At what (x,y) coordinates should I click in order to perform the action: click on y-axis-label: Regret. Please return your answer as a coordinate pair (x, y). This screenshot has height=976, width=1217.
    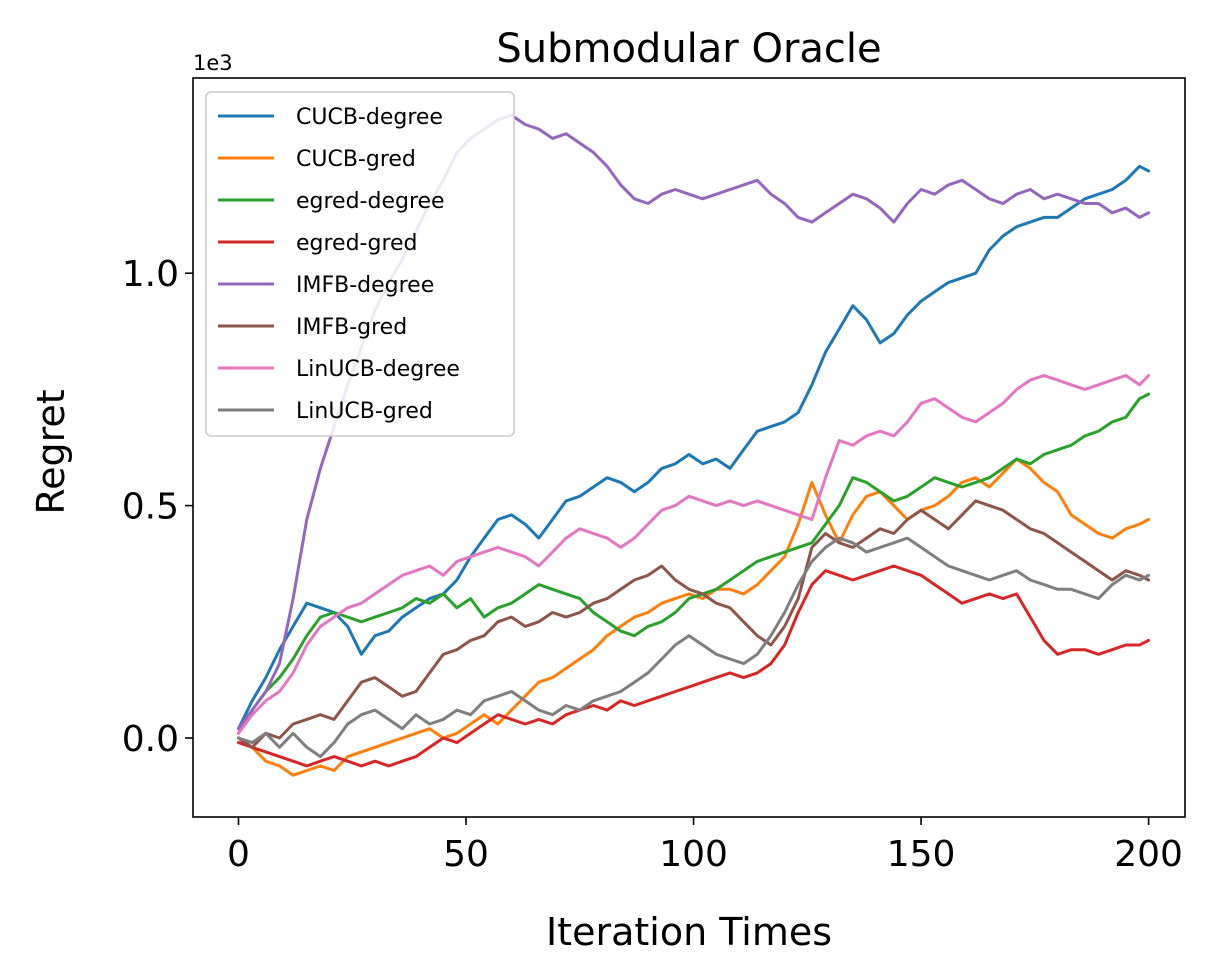
    Looking at the image, I should click on (51, 451).